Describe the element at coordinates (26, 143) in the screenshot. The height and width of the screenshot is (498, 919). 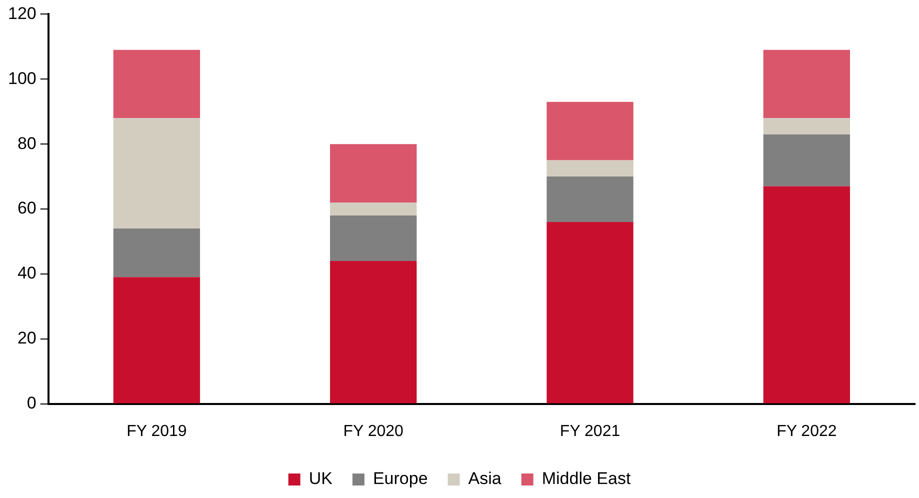
I see `y-tick-label: 80` at that location.